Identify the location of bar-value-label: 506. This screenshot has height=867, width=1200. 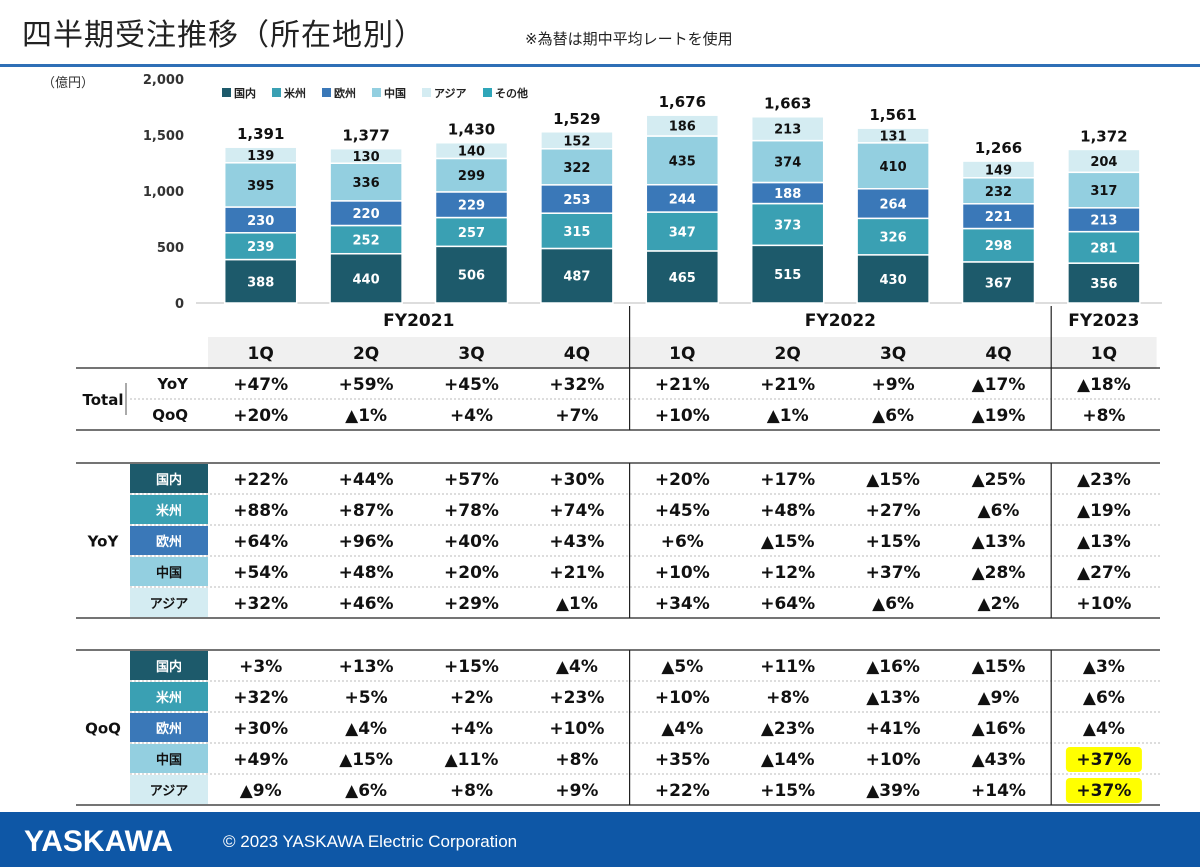
(471, 276).